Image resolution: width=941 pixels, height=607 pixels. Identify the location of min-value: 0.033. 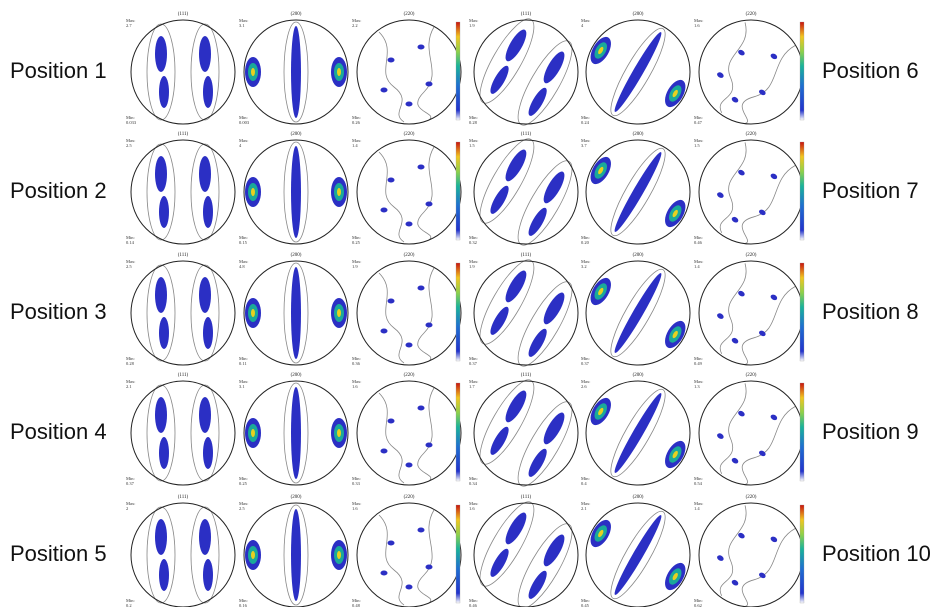
(131, 122).